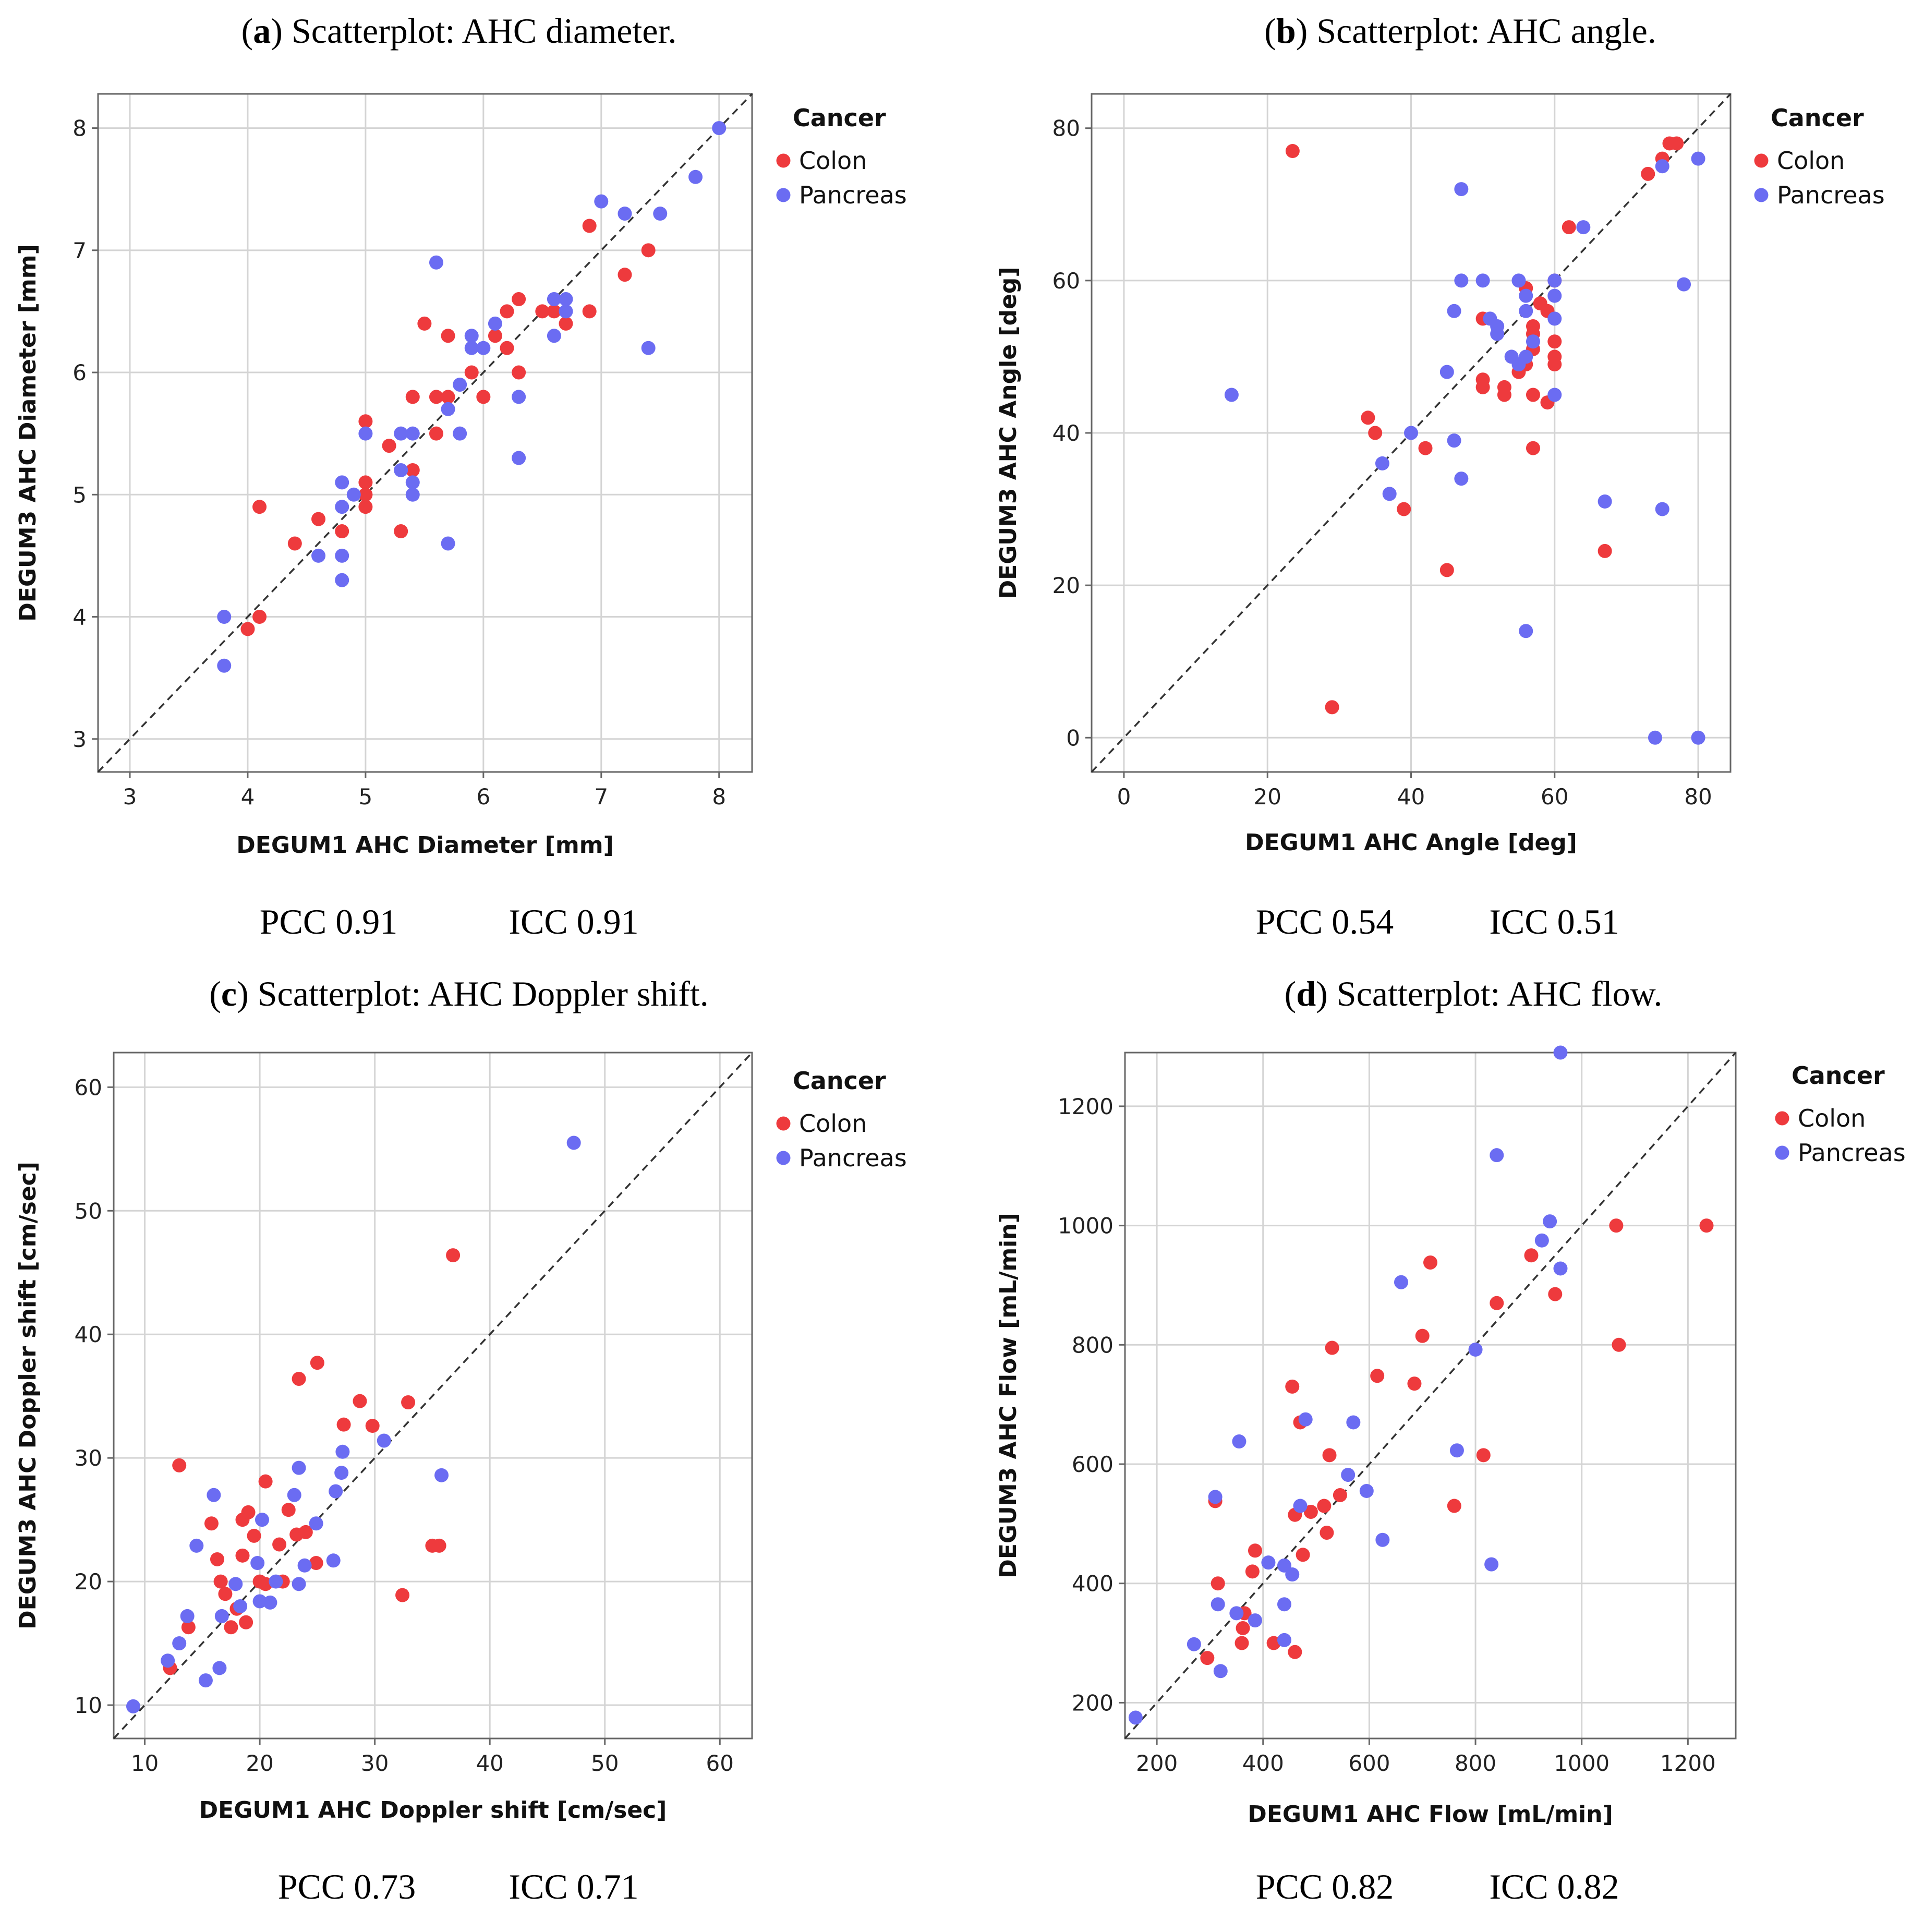 Image resolution: width=1912 pixels, height=1932 pixels. Describe the element at coordinates (347, 1886) in the screenshot. I see `pcc-value: PCC 0.73` at that location.